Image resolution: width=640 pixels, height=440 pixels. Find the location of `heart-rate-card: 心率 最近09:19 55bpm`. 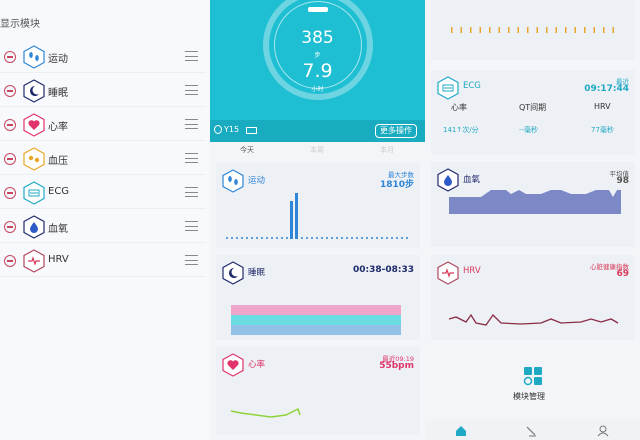

heart-rate-card: 心率 最近09:19 55bpm is located at coordinates (318, 391).